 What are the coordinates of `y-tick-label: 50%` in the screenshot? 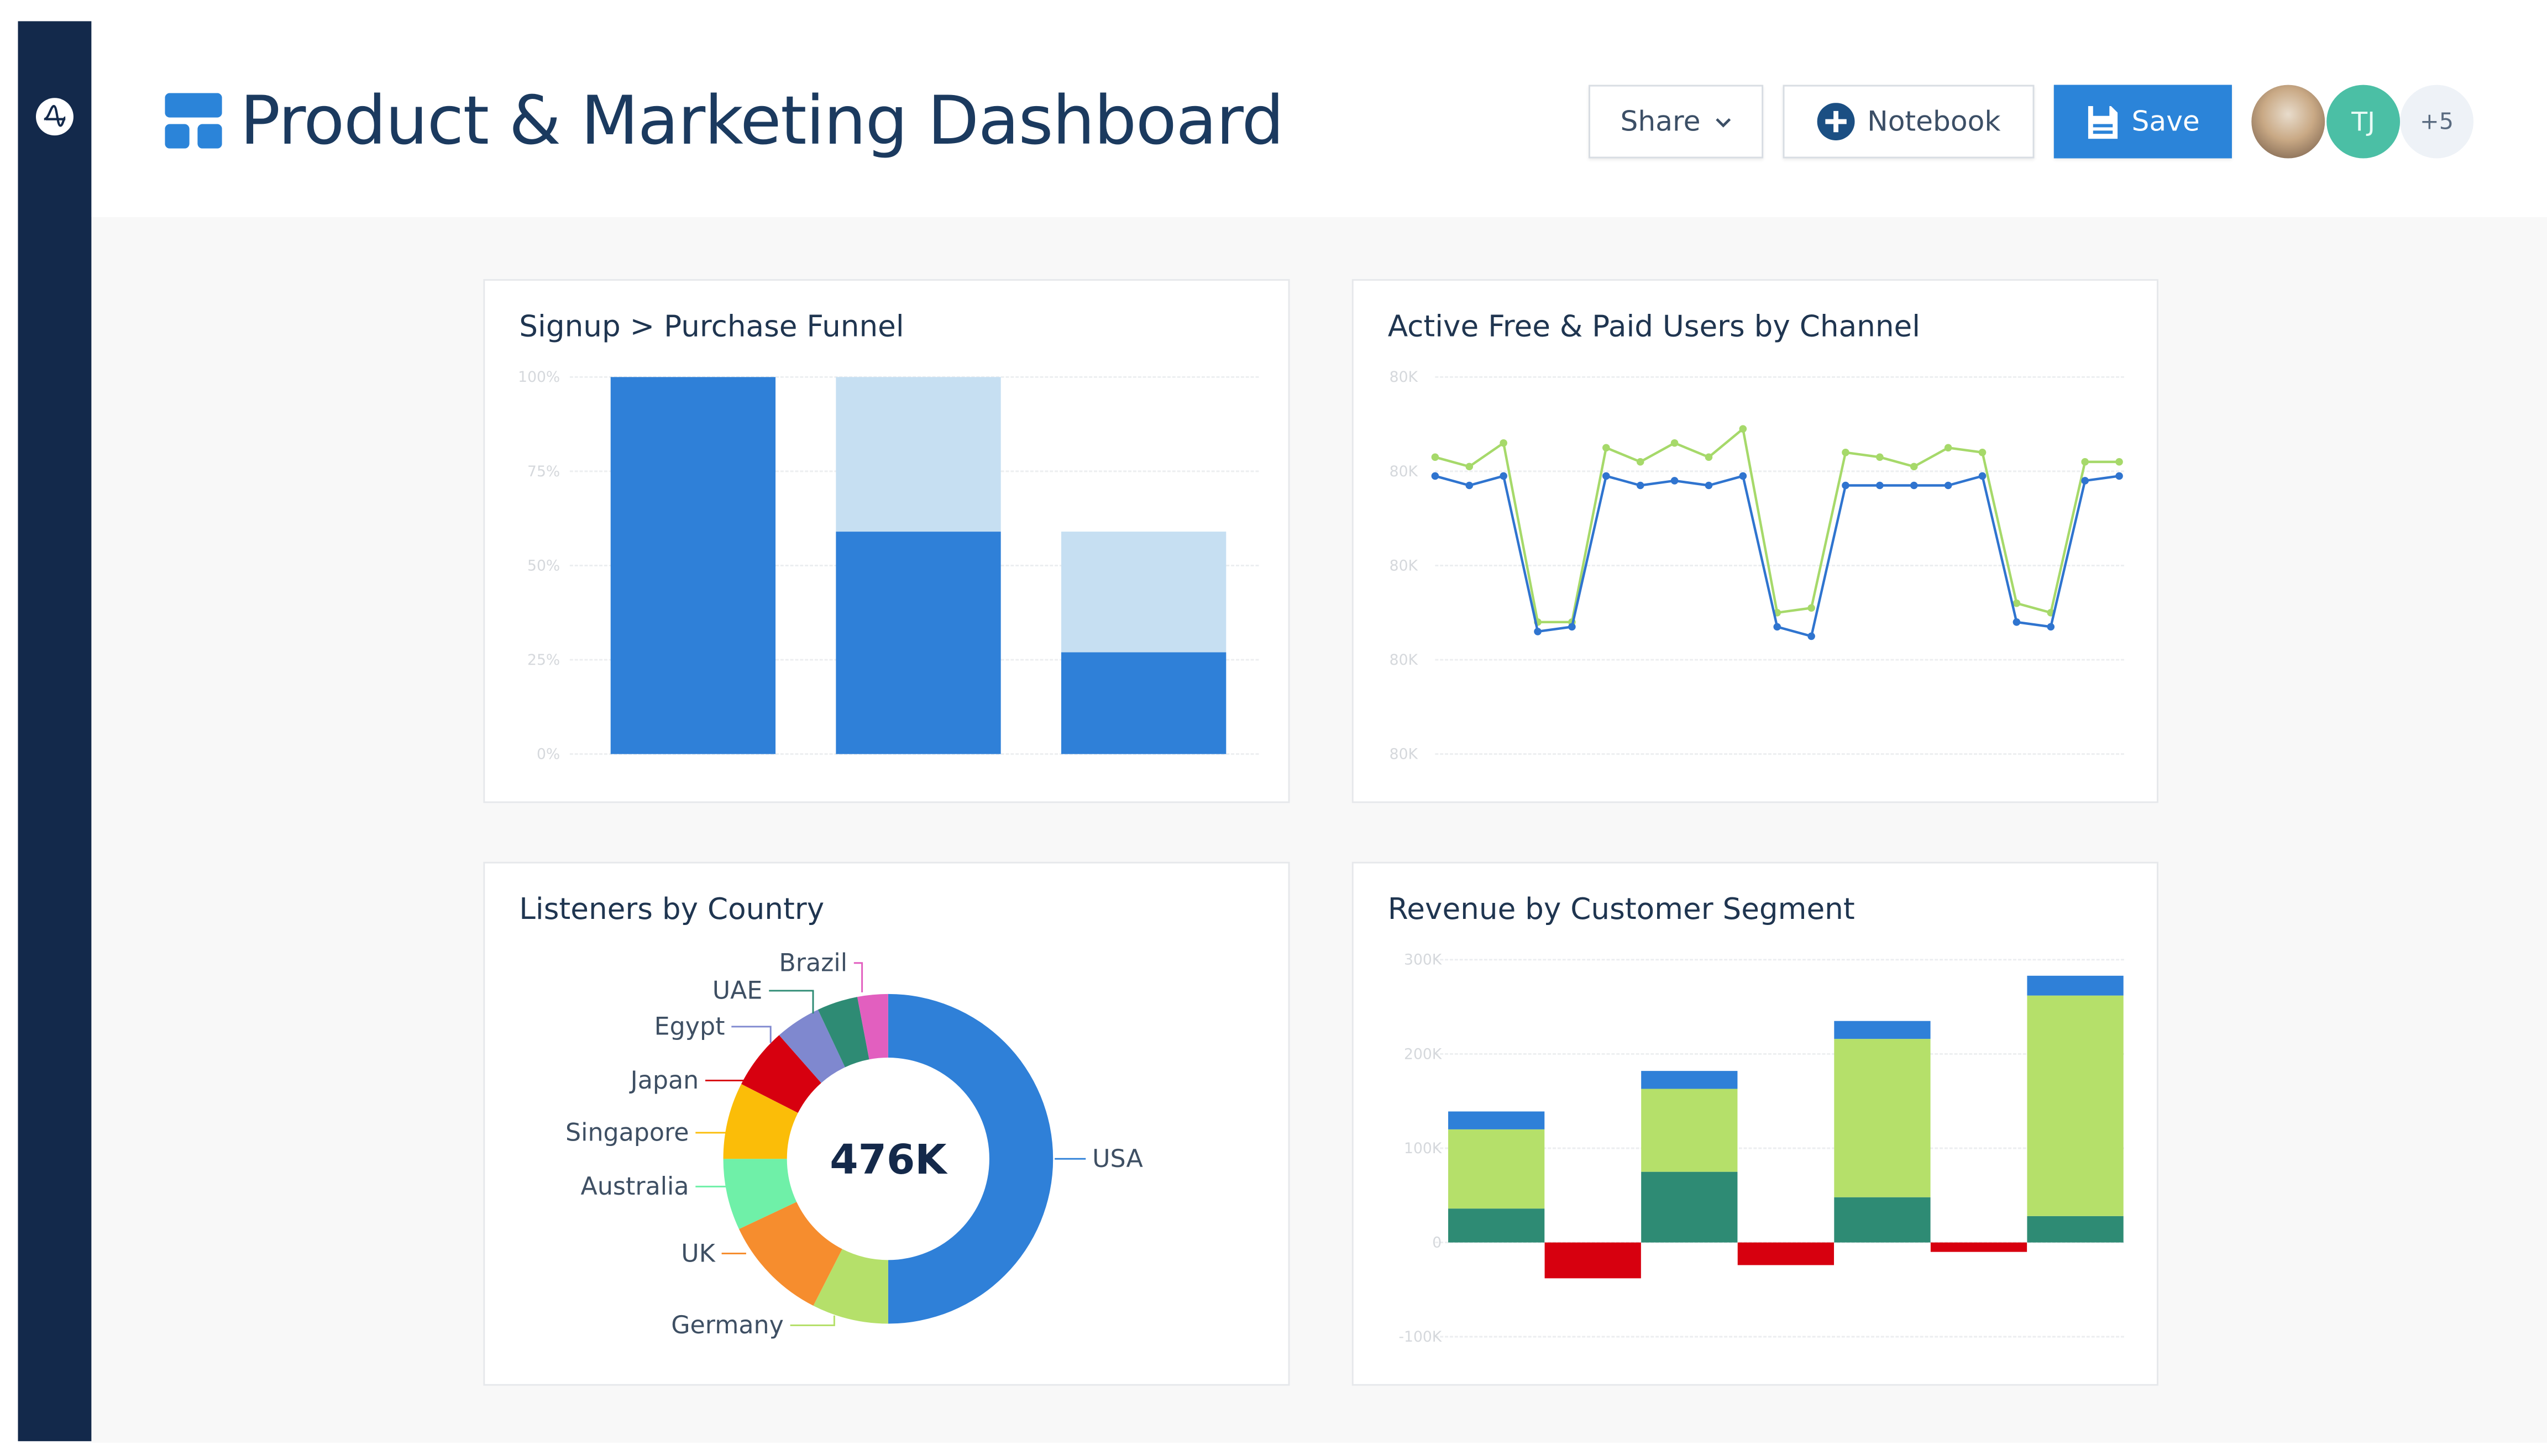 It's located at (543, 565).